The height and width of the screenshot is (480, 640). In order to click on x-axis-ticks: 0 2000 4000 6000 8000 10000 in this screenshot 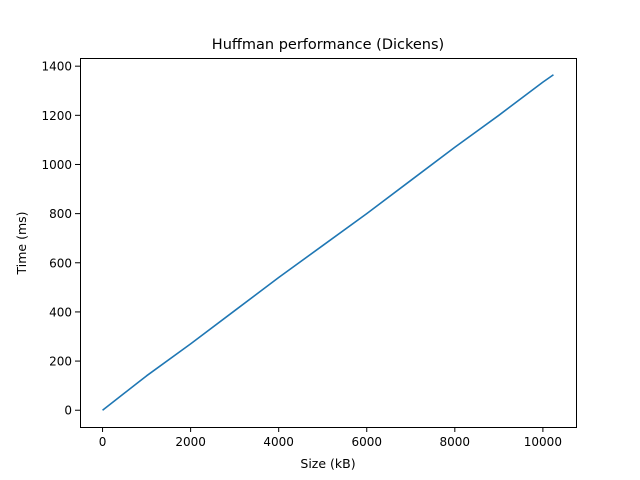, I will do `click(330, 438)`.